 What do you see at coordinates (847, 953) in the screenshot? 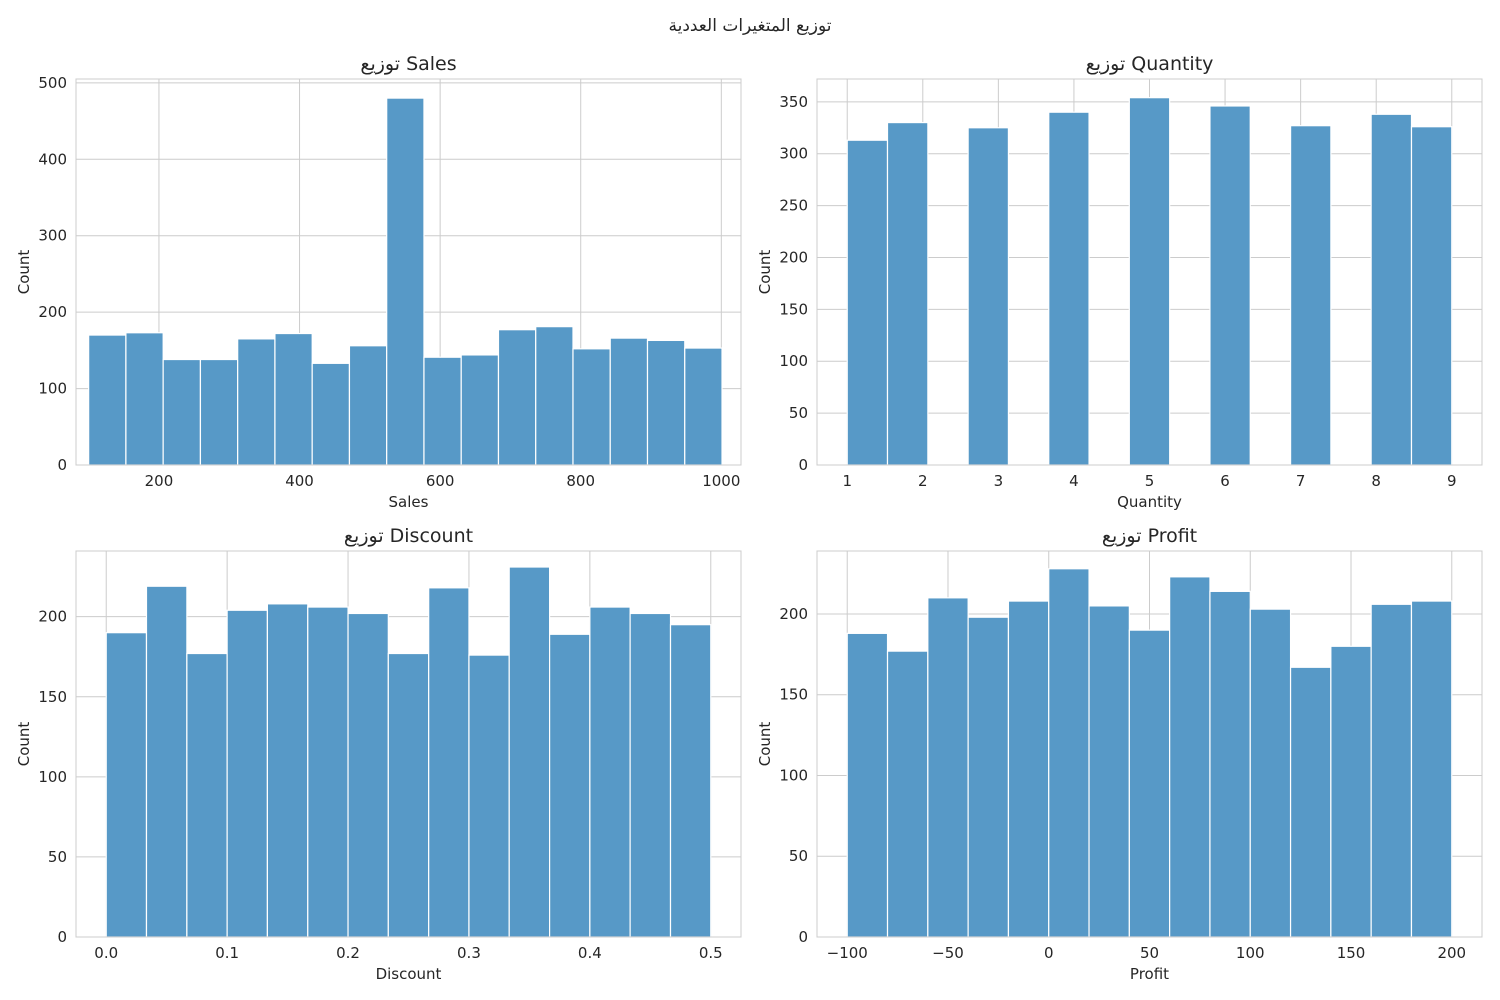
I see `x-tick-label: −100` at bounding box center [847, 953].